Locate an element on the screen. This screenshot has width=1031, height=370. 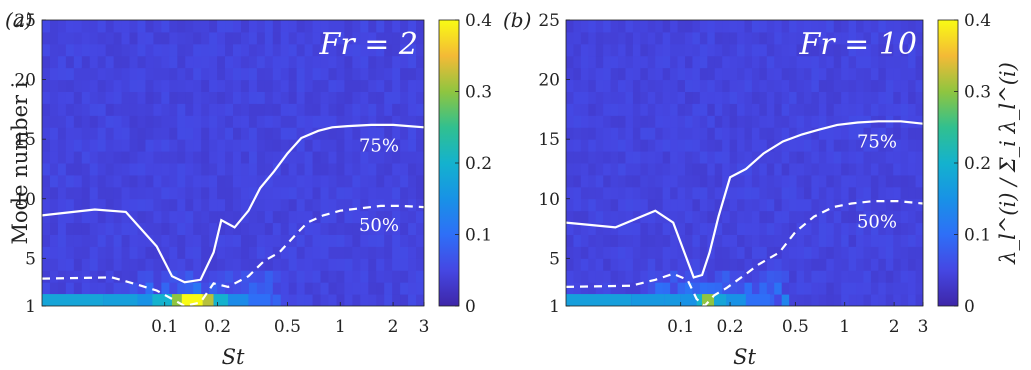
colorbar-a: 00.10.20.30.4 is located at coordinates (465, 164).